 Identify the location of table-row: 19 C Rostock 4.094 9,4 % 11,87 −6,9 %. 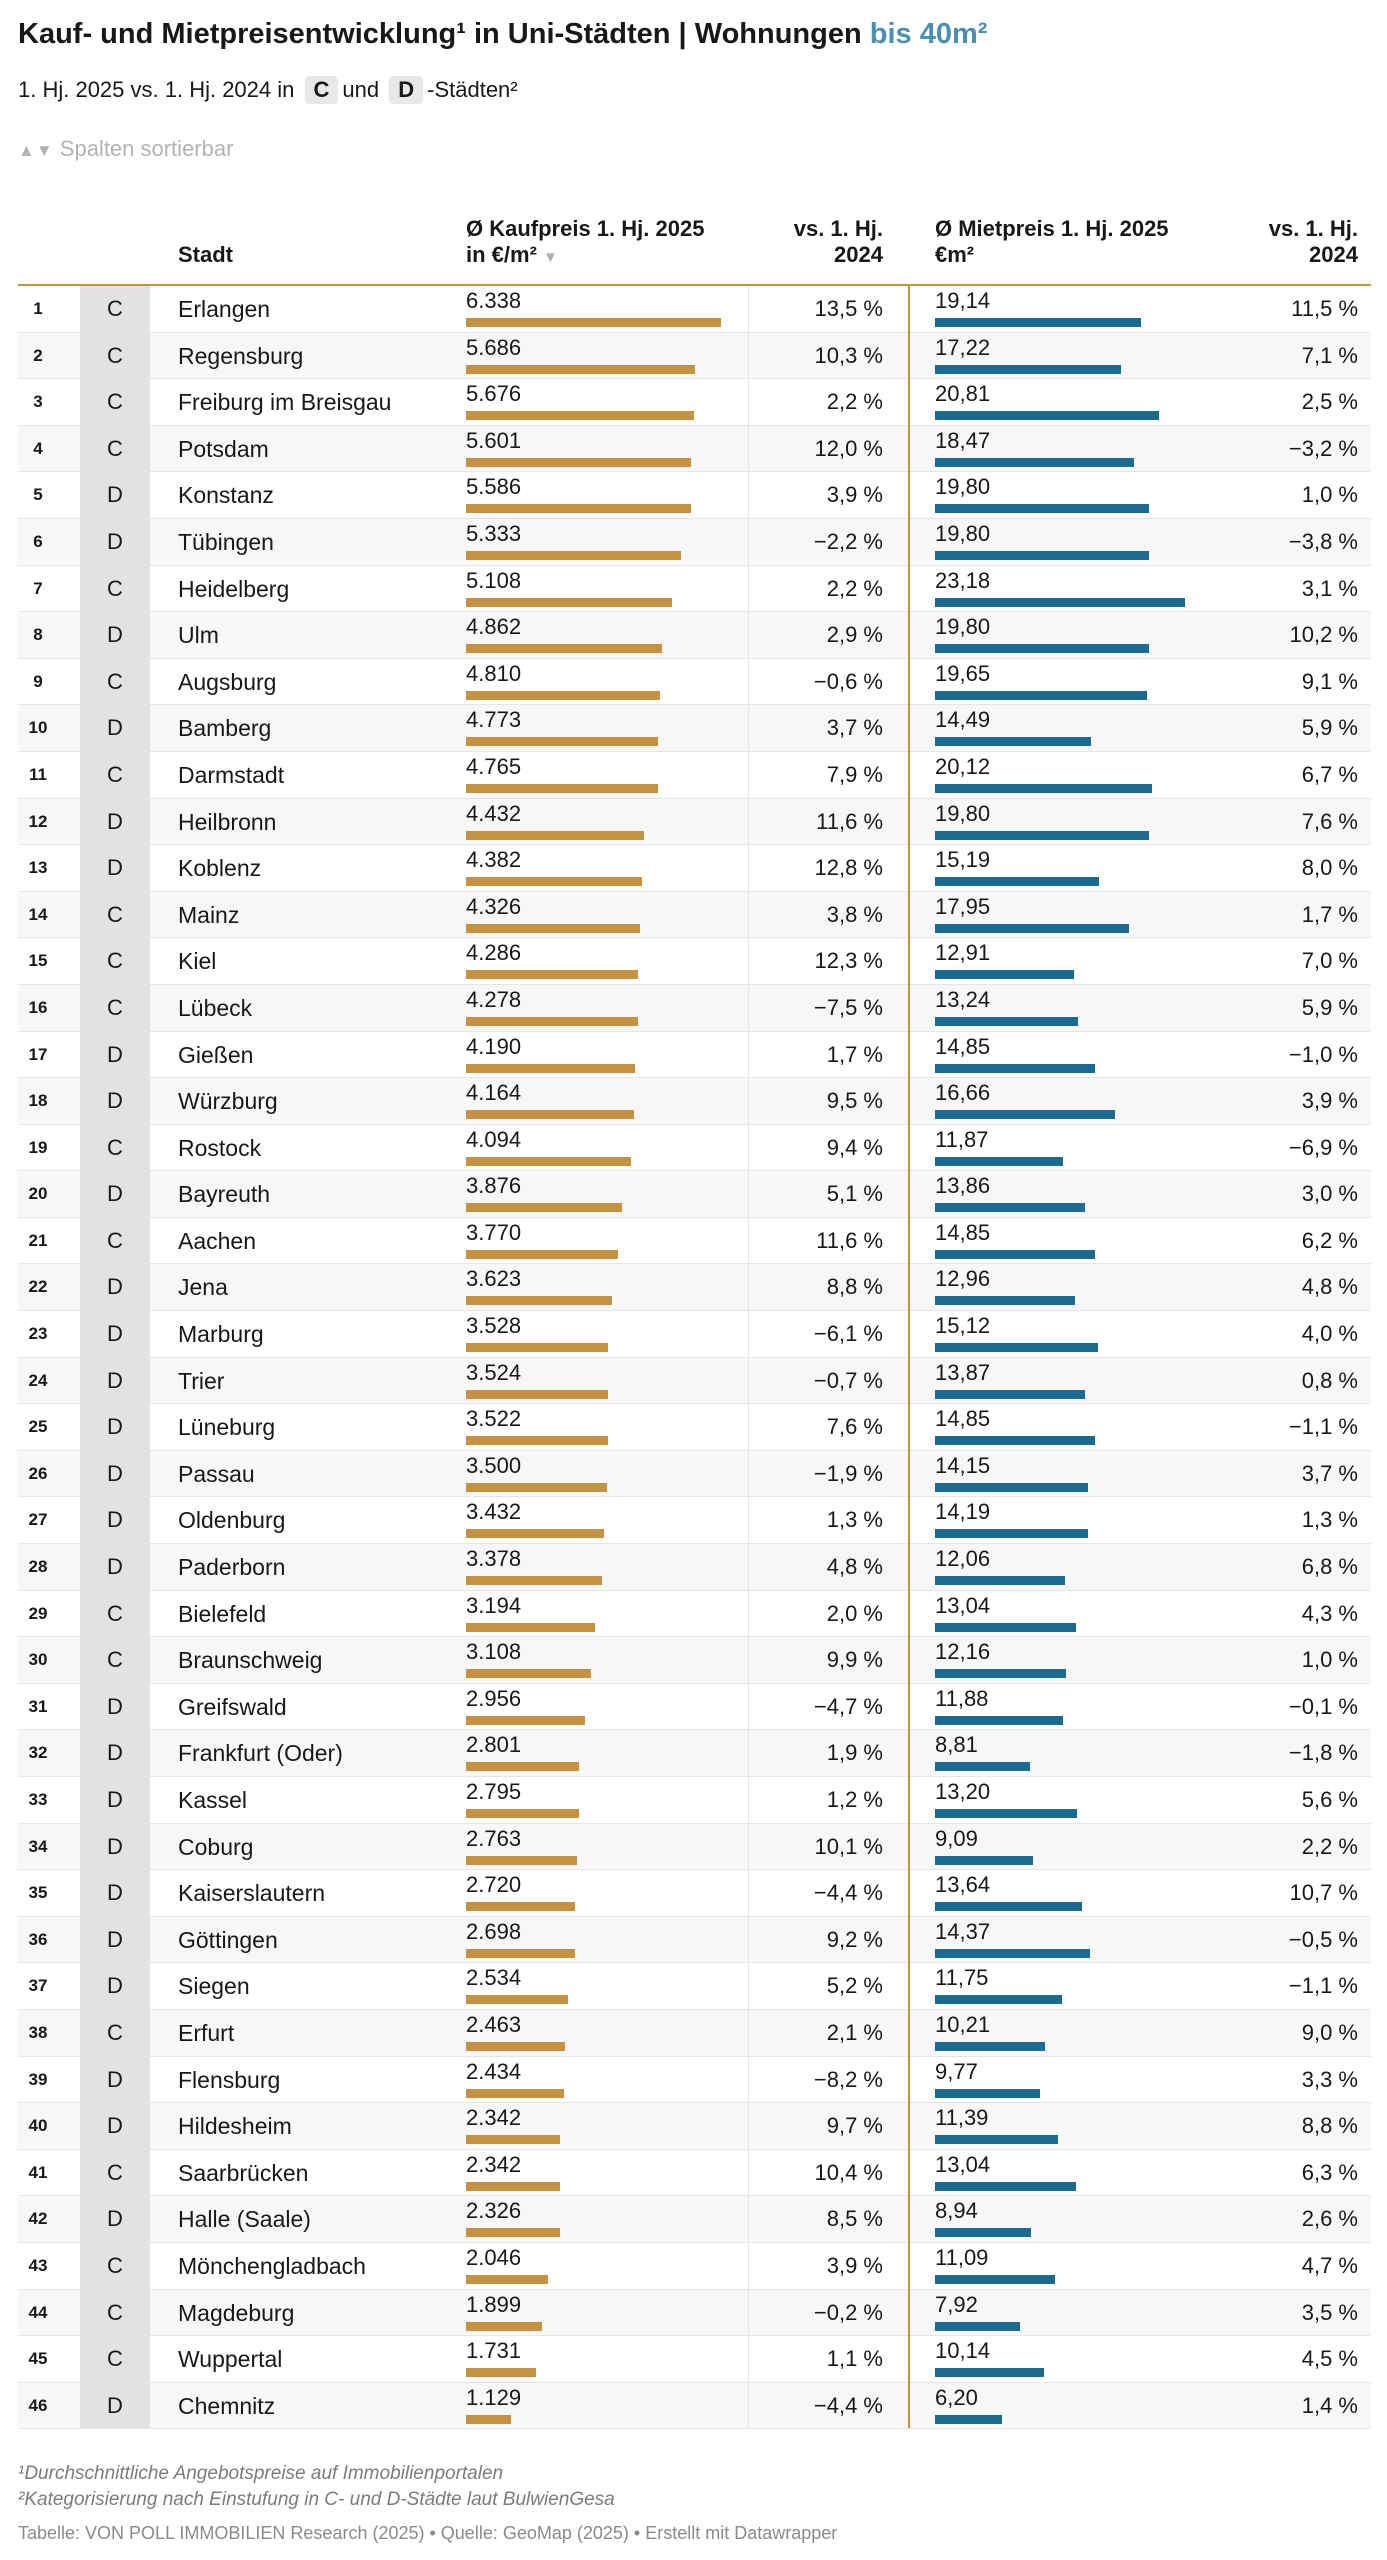
(694, 1148).